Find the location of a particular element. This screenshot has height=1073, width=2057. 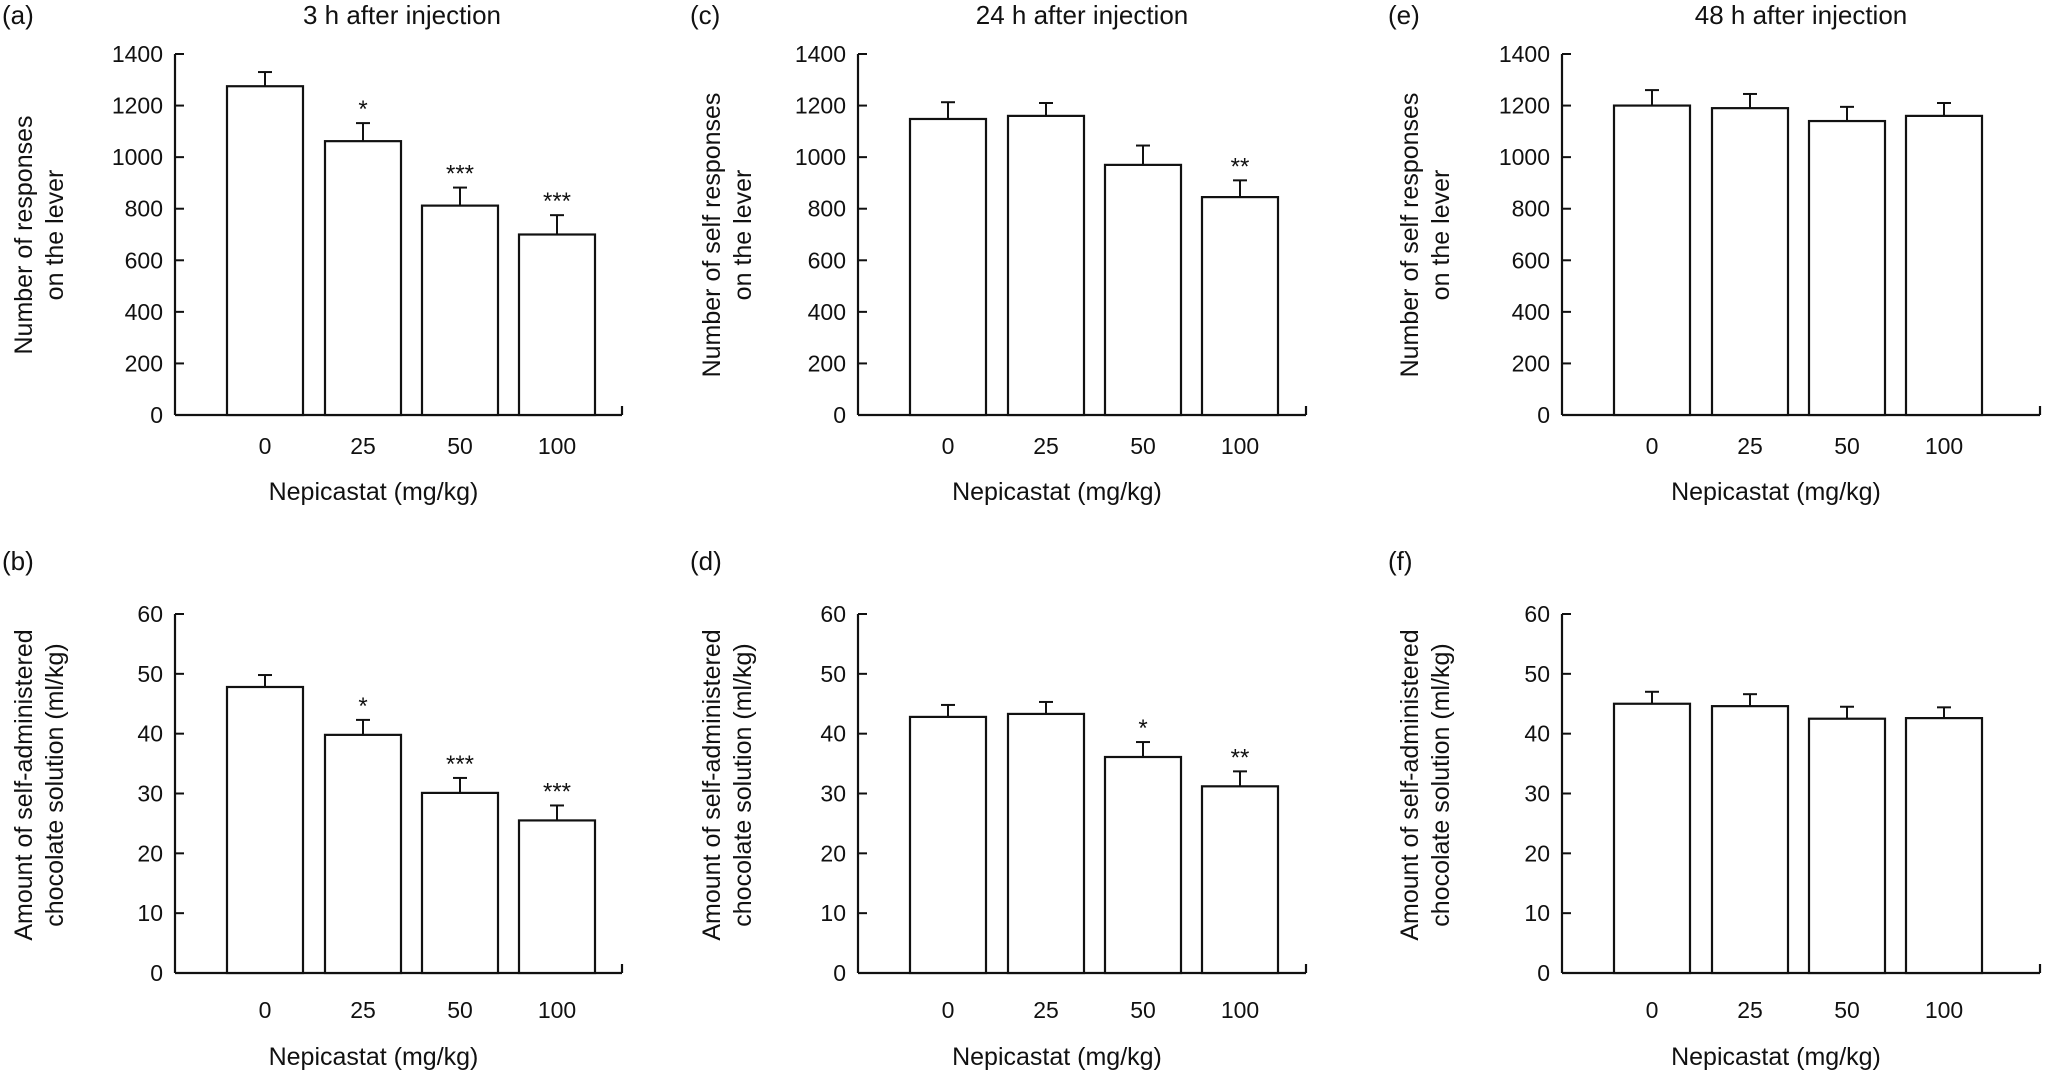

y-tick-label: 1200 is located at coordinates (137, 106).